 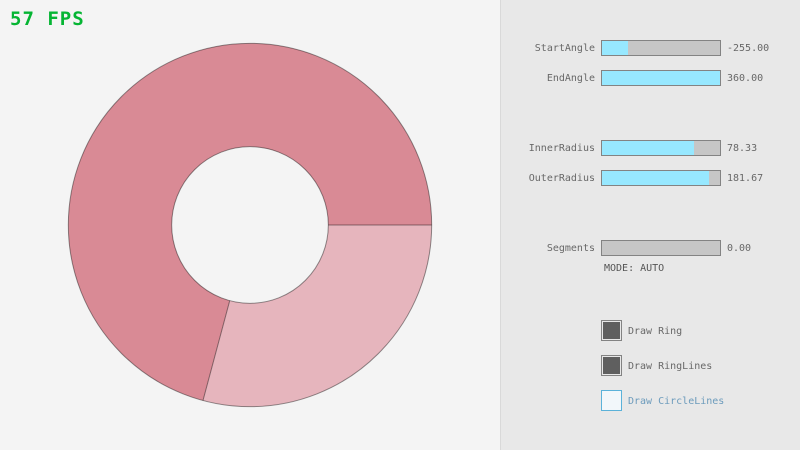 I want to click on slider-row-outer-radius: OuterRadius 181.67, so click(x=650, y=178).